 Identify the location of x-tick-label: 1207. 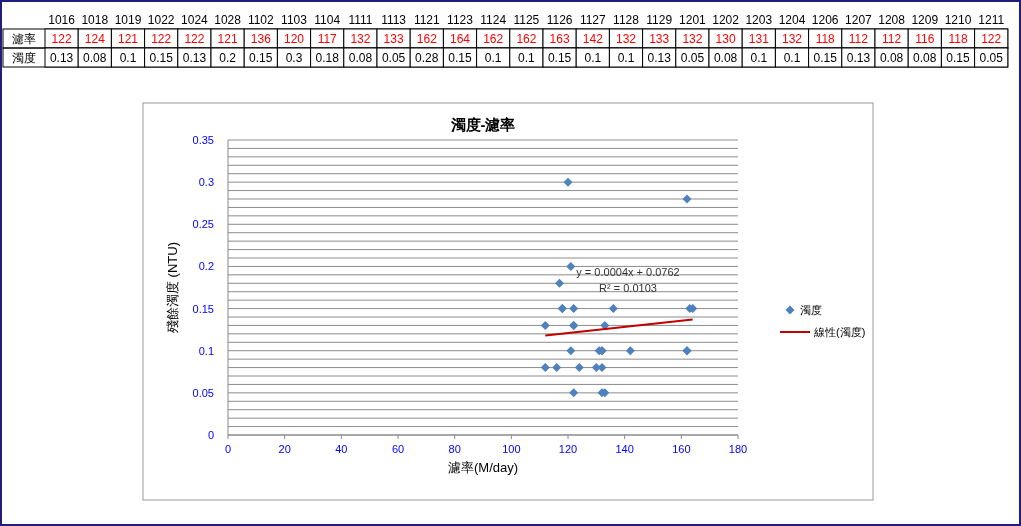
(859, 20).